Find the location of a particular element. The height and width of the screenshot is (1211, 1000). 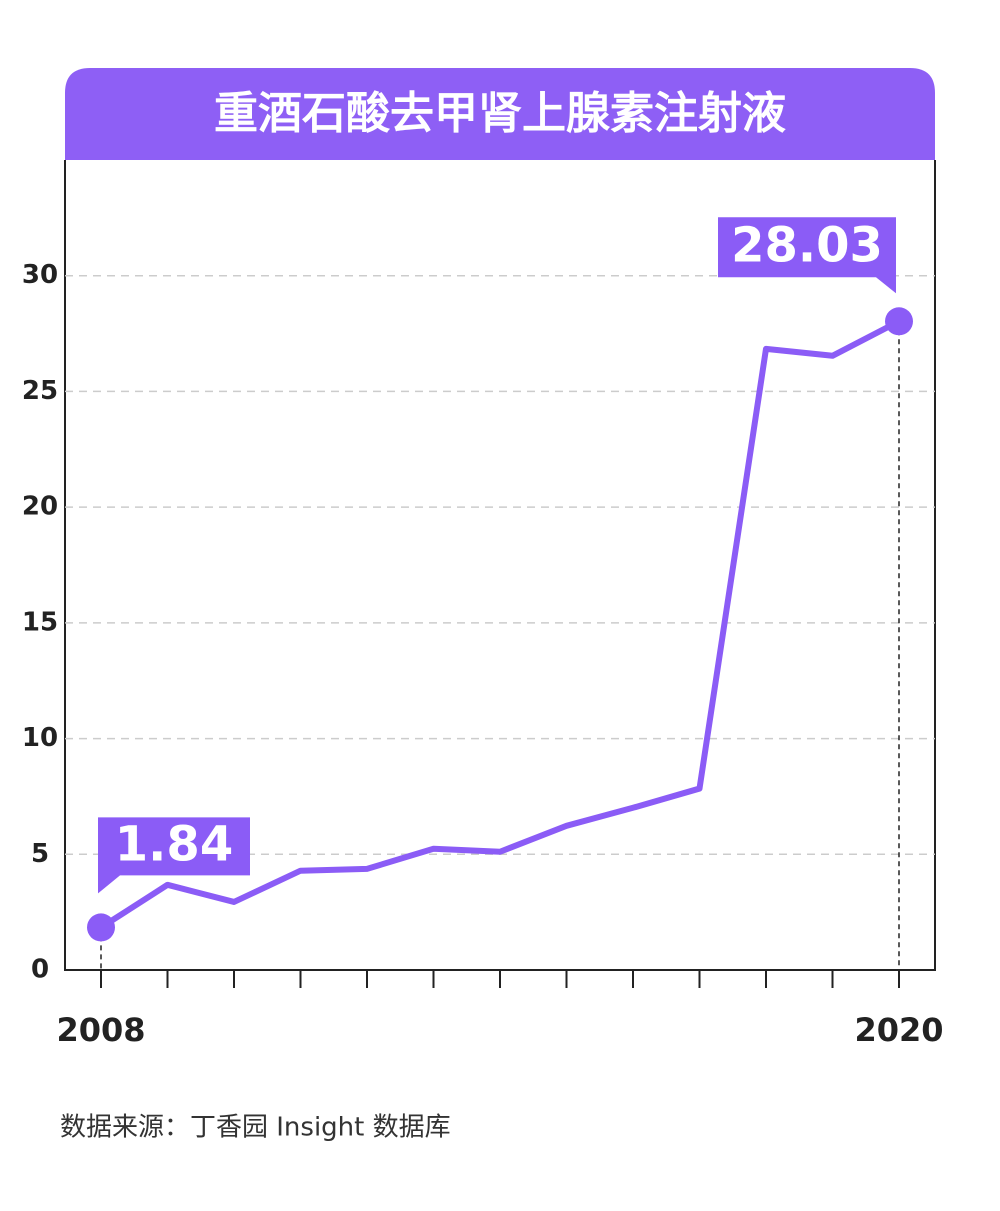

title-banner is located at coordinates (500, 114).